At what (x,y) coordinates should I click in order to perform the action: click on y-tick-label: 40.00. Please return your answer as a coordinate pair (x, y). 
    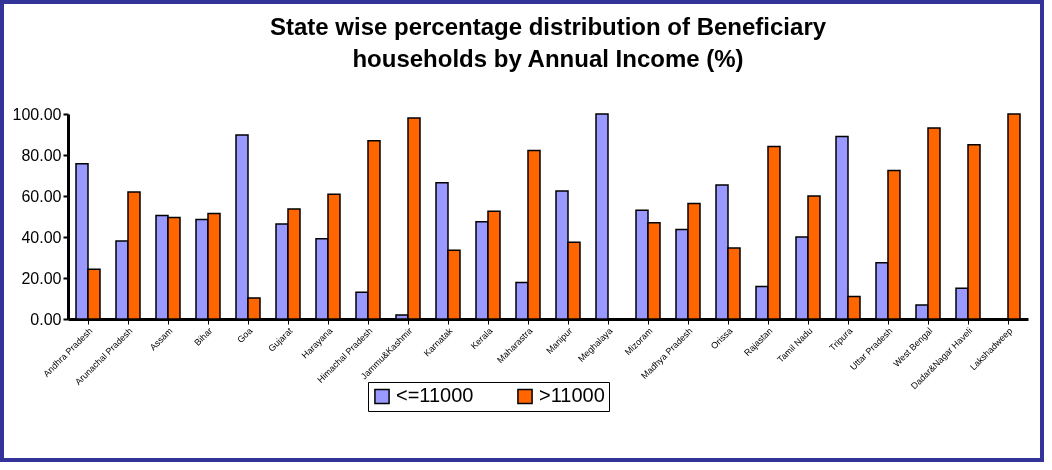
    Looking at the image, I should click on (41, 237).